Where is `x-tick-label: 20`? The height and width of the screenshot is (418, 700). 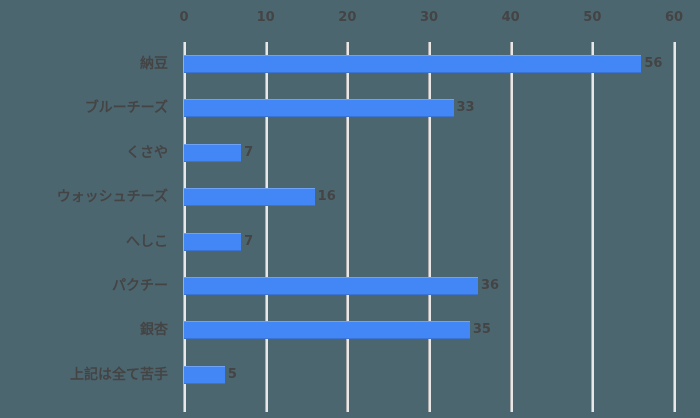
x-tick-label: 20 is located at coordinates (347, 17).